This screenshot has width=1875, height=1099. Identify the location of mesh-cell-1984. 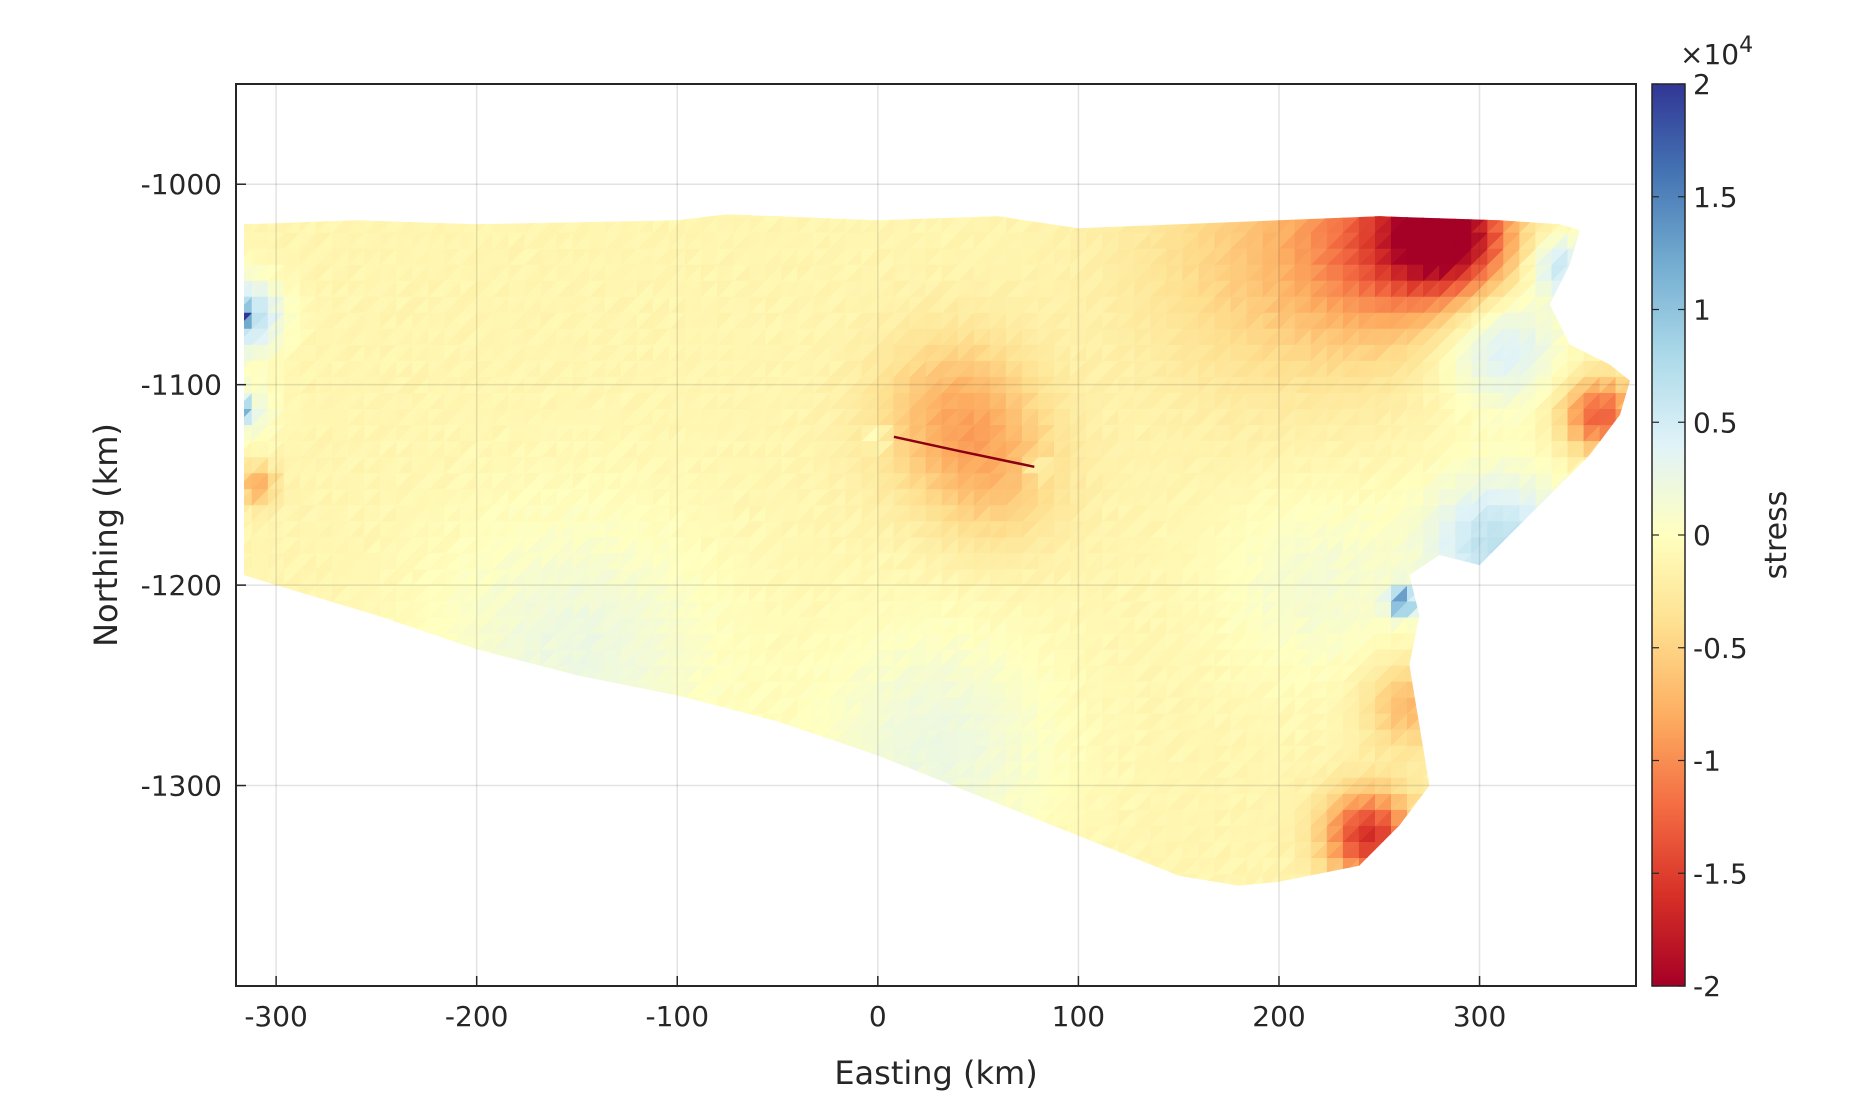
(613, 834).